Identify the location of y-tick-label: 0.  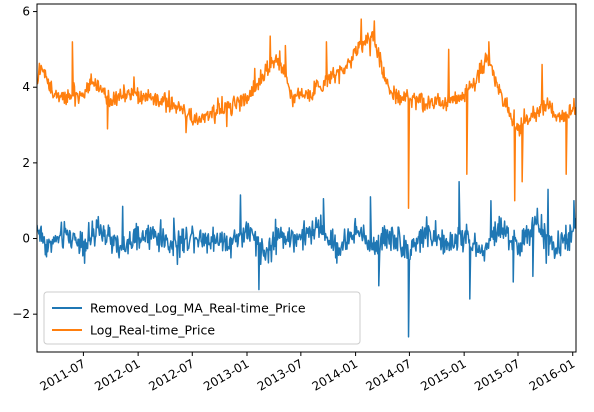
(26, 239).